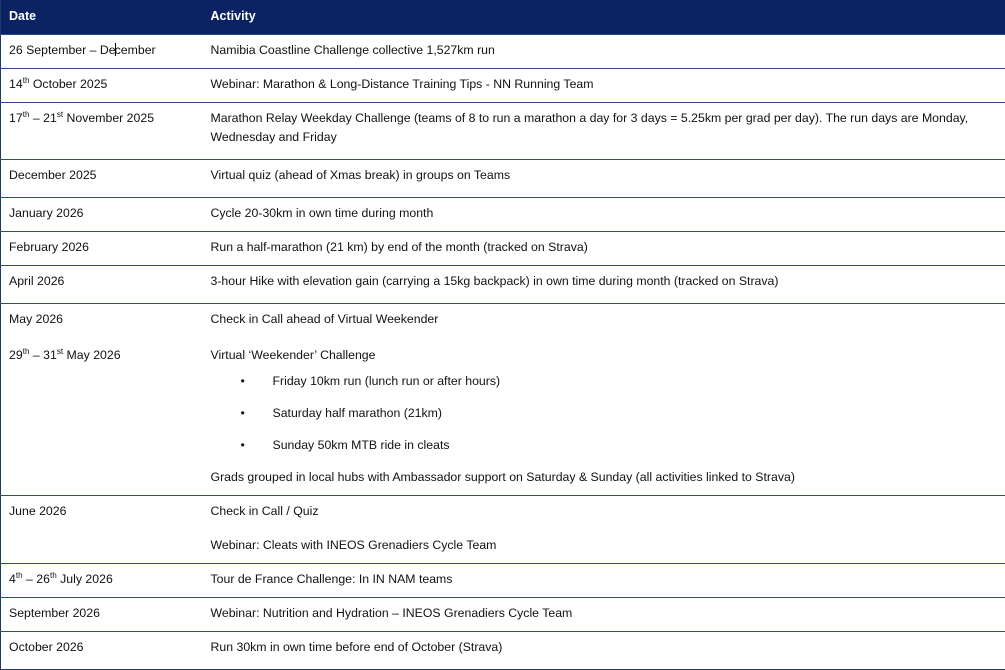 The width and height of the screenshot is (1005, 670). I want to click on cell-date: 26 September – December, so click(98, 52).